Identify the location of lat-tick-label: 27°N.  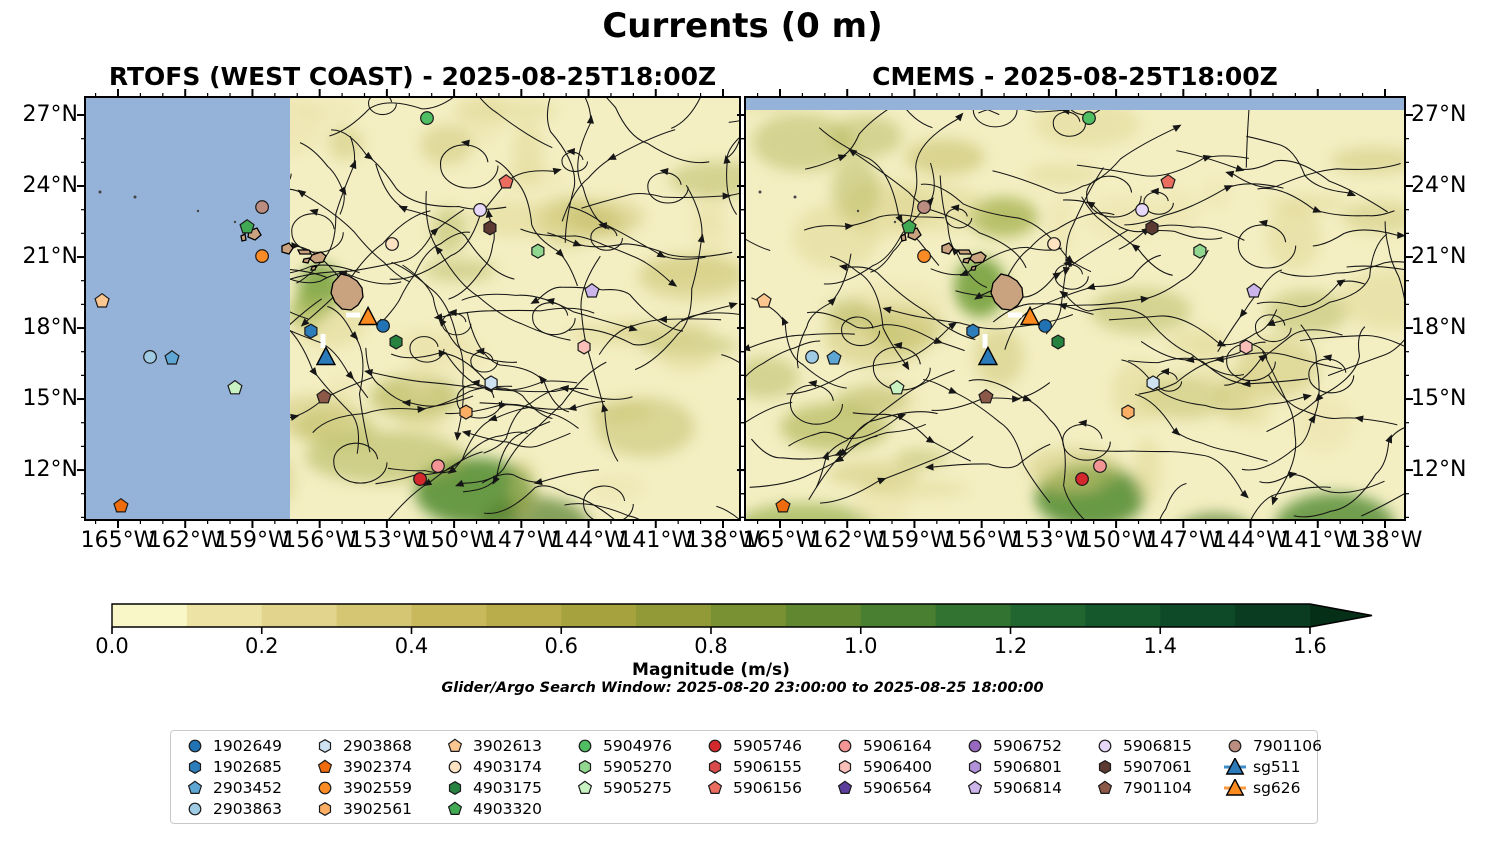
(50, 114).